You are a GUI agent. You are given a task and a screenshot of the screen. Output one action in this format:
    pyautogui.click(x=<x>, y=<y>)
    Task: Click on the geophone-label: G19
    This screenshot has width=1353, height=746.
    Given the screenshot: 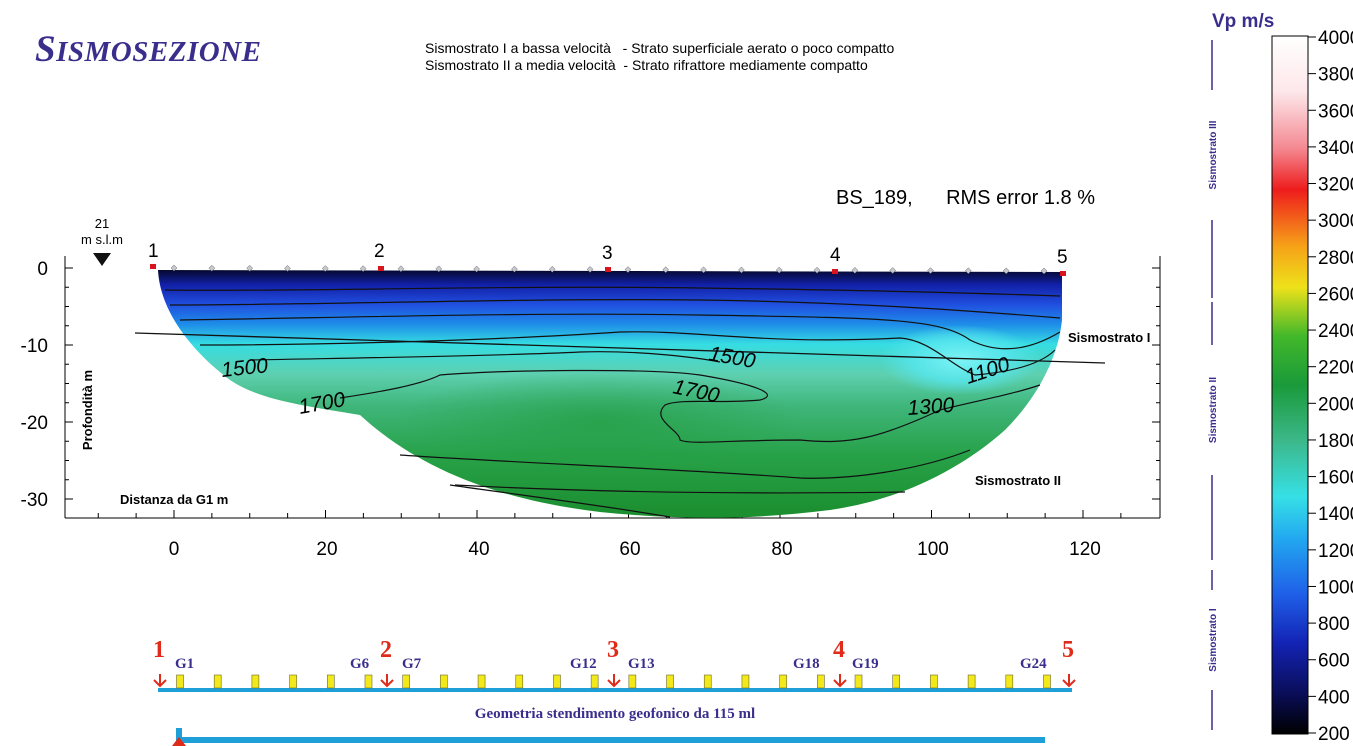 What is the action you would take?
    pyautogui.click(x=865, y=664)
    